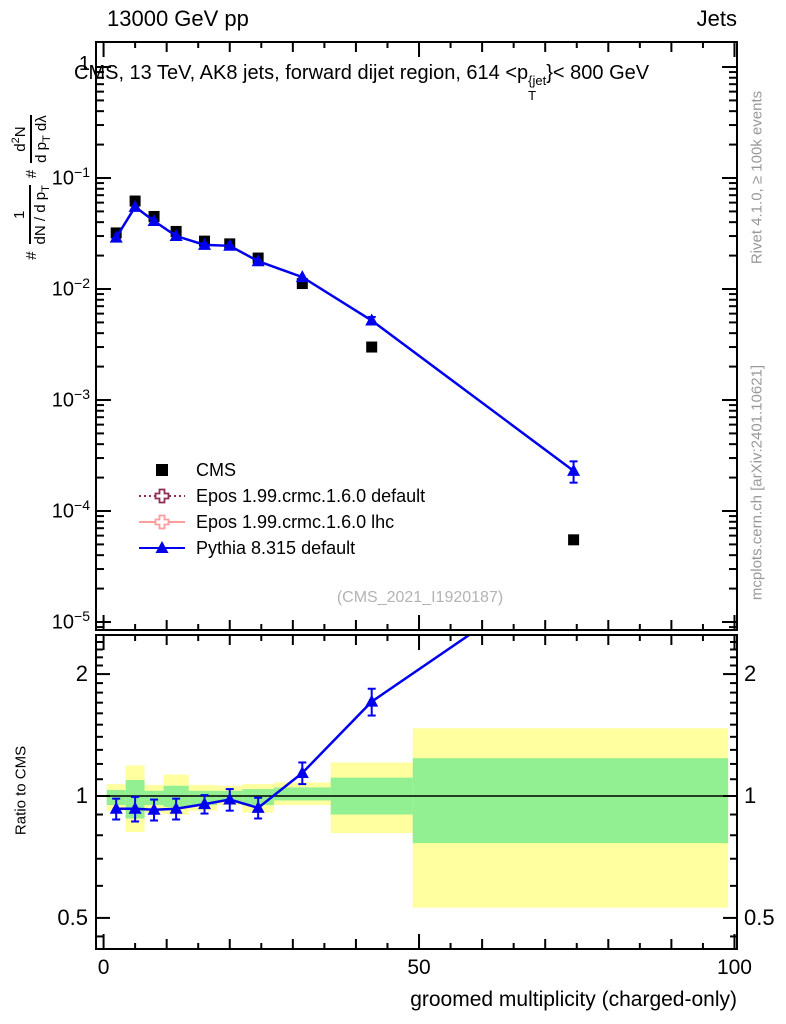 The height and width of the screenshot is (1024, 786). I want to click on y-main-tick-label-1e-2: 10⁻², so click(70, 288).